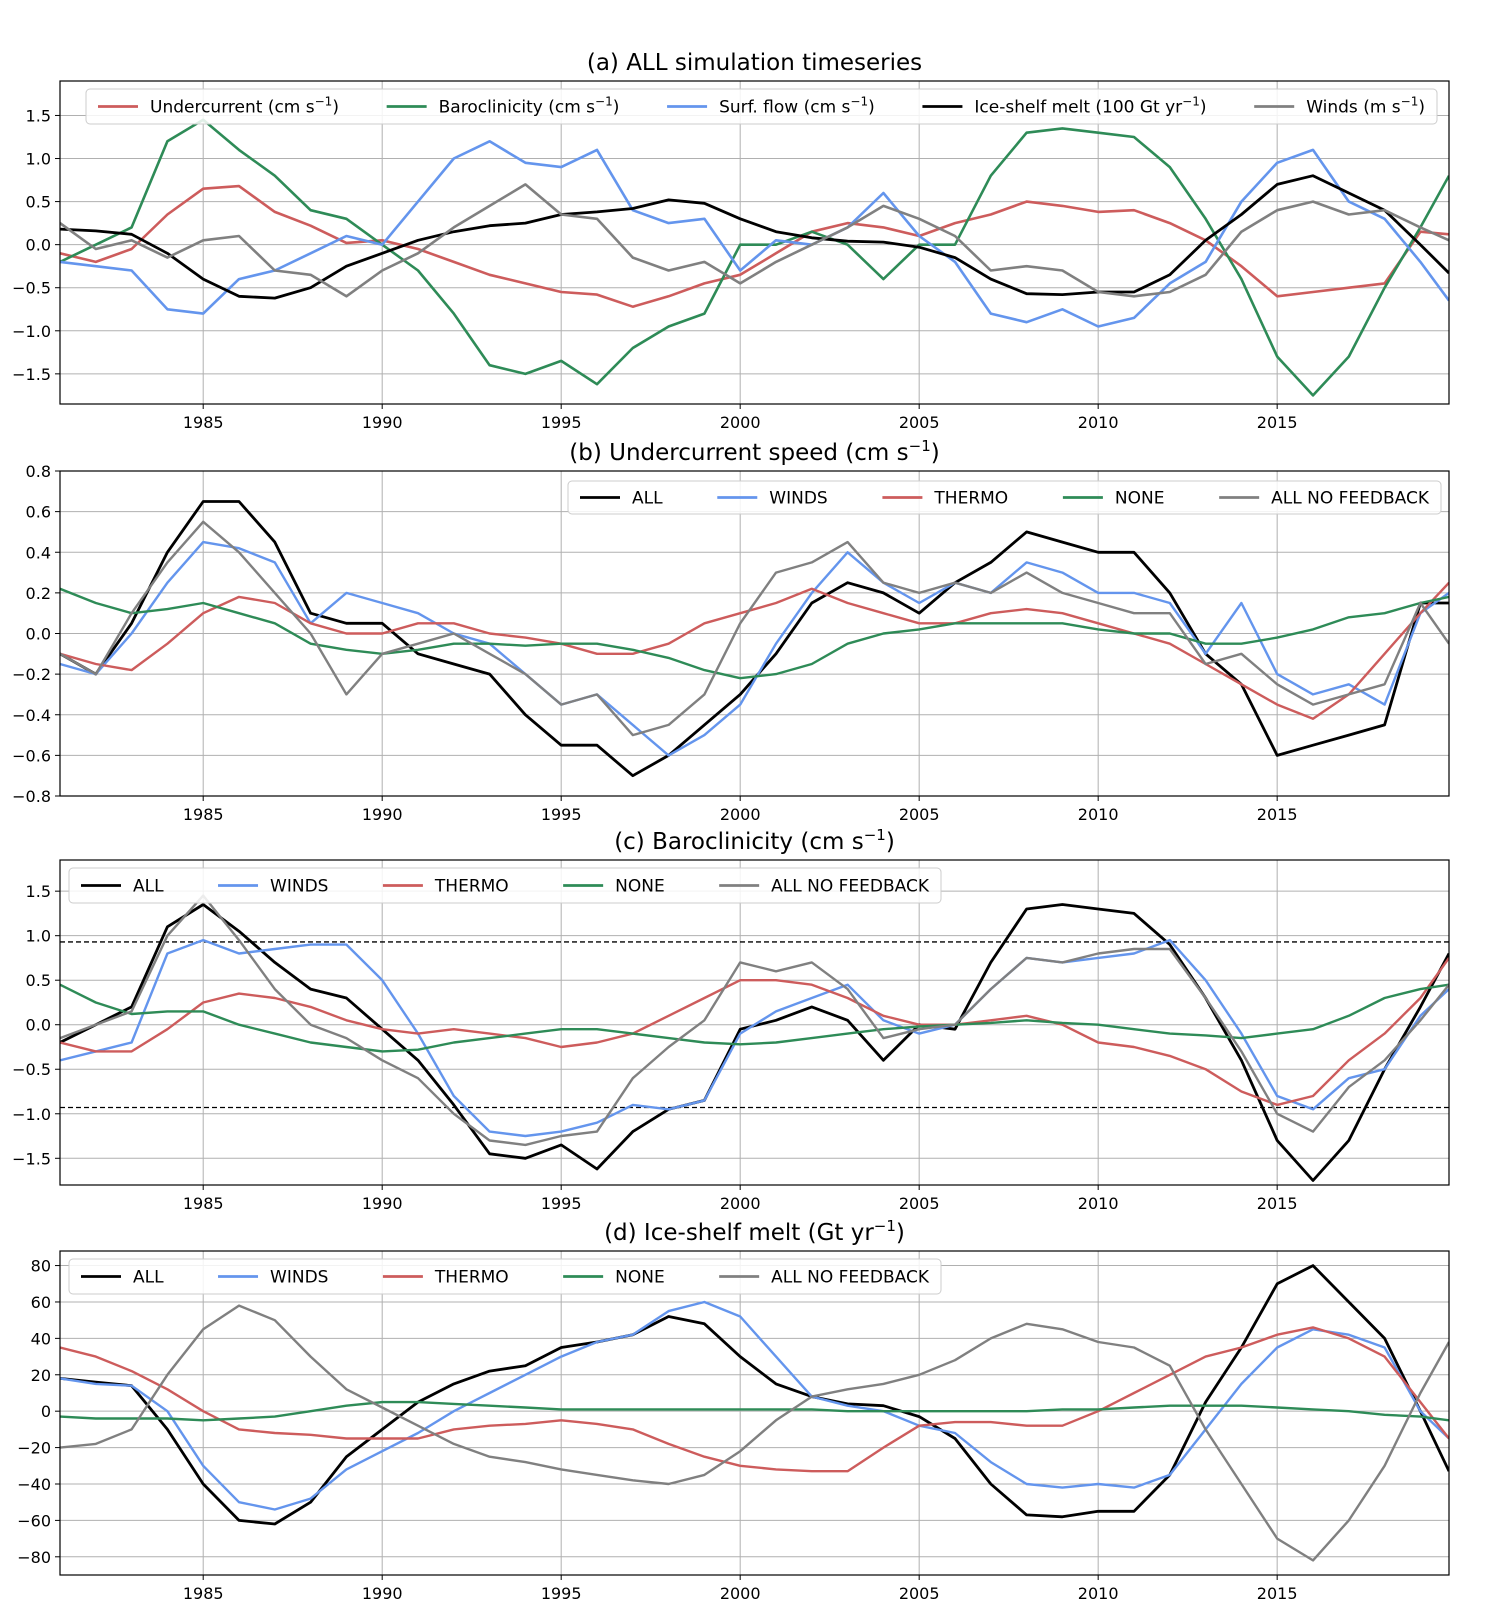 The width and height of the screenshot is (1500, 1600). Describe the element at coordinates (740, 422) in the screenshot. I see `panel-a-xtick-label: 2000` at that location.